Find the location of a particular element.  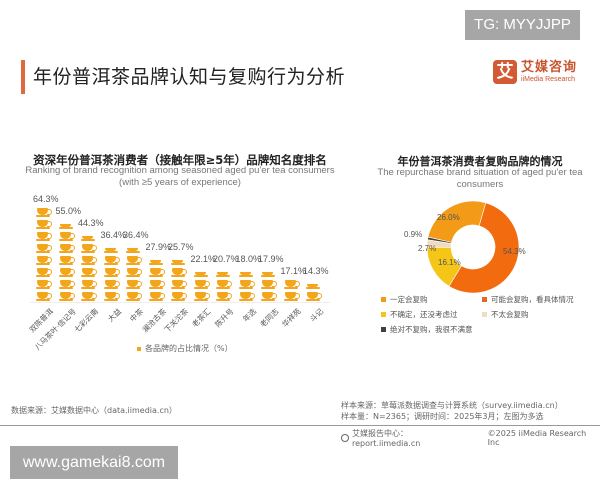

brand-label: 澜沧古茶 is located at coordinates (153, 320).